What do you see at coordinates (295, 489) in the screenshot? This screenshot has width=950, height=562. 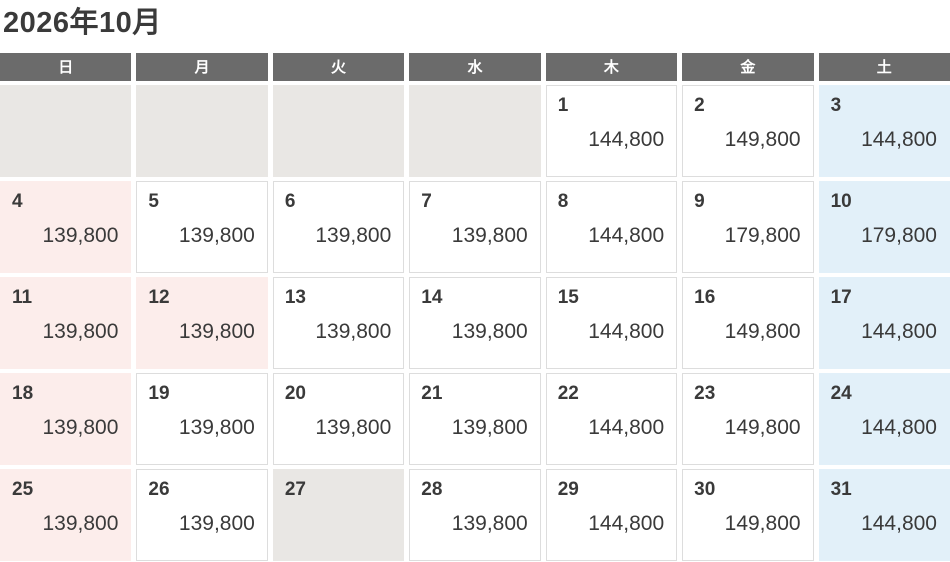 I see `day-number: 27` at bounding box center [295, 489].